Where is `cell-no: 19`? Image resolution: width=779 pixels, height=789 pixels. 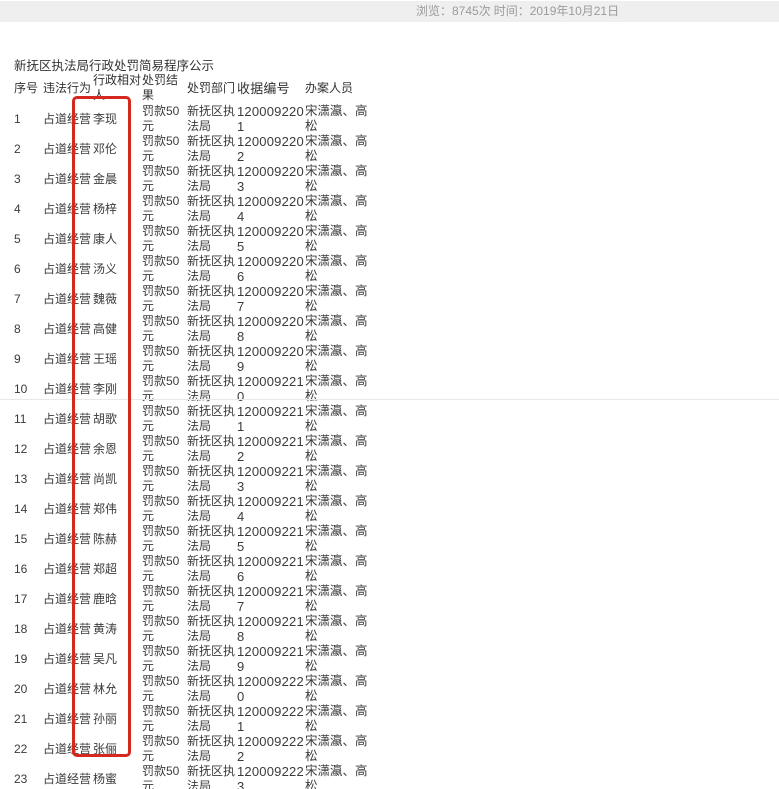
cell-no: 19 is located at coordinates (21, 658).